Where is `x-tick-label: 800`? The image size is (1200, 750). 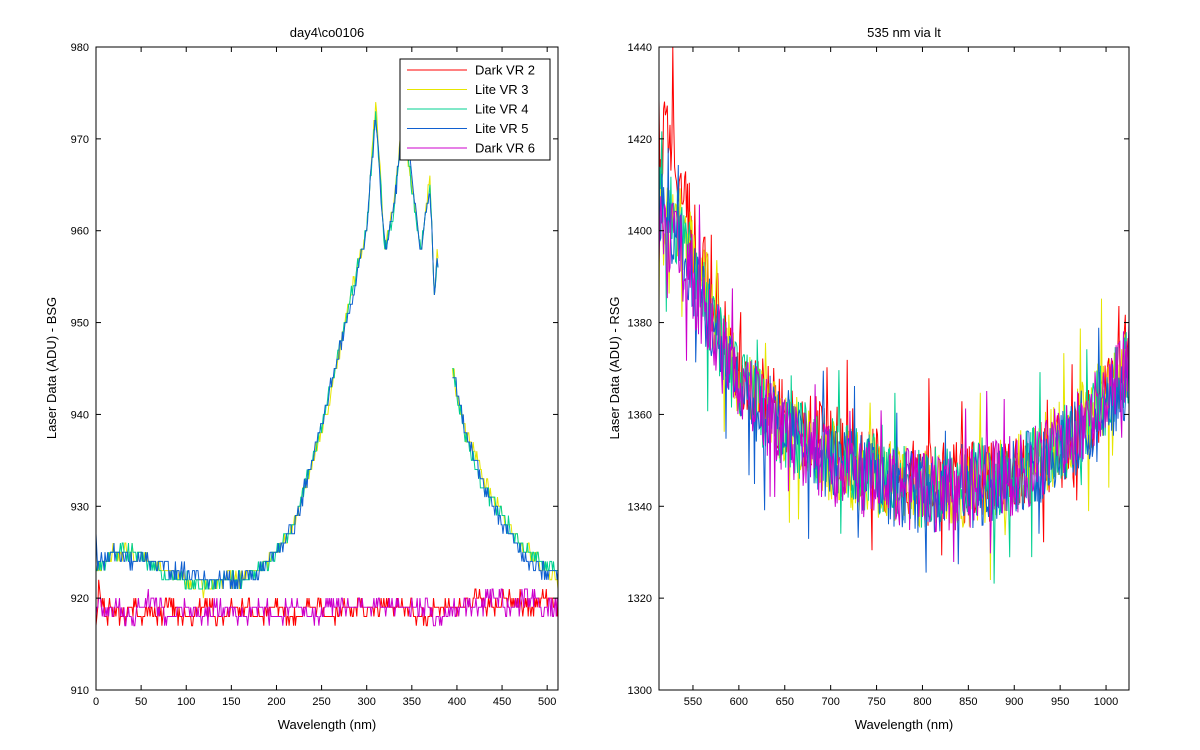
x-tick-label: 800 is located at coordinates (922, 702).